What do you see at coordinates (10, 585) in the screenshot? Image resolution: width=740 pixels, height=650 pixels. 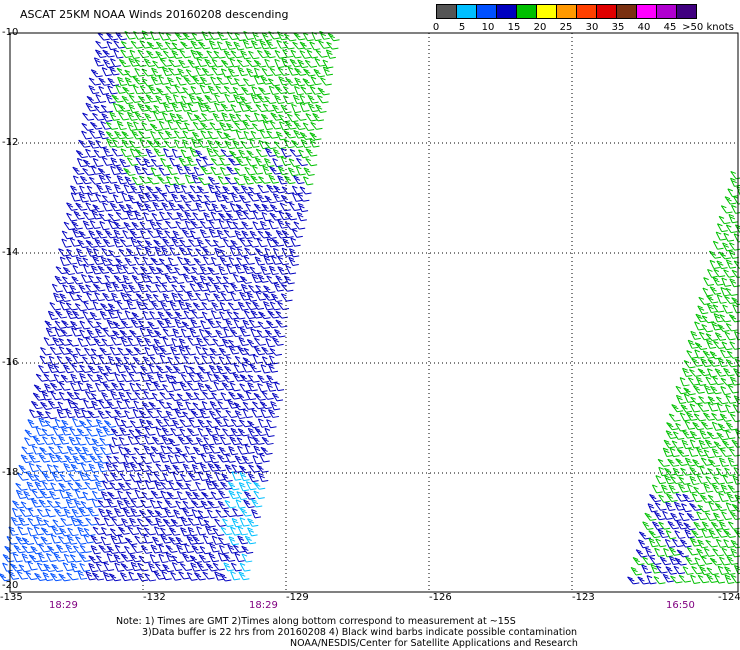 I see `lat-label-20: -20` at bounding box center [10, 585].